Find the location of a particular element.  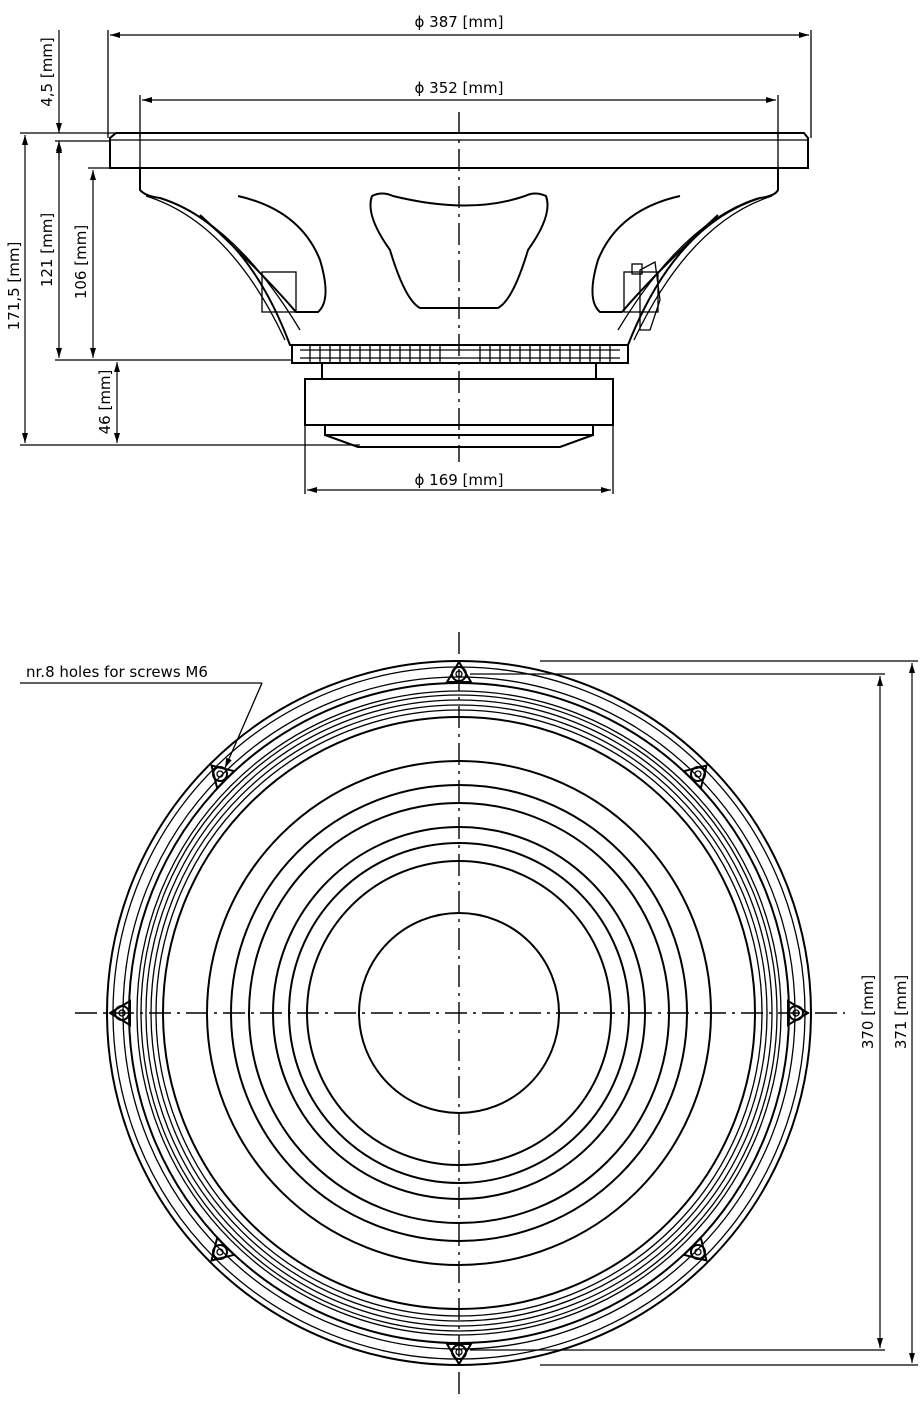

holes-note: nr.8 holes for screws M6 is located at coordinates (141, 716).